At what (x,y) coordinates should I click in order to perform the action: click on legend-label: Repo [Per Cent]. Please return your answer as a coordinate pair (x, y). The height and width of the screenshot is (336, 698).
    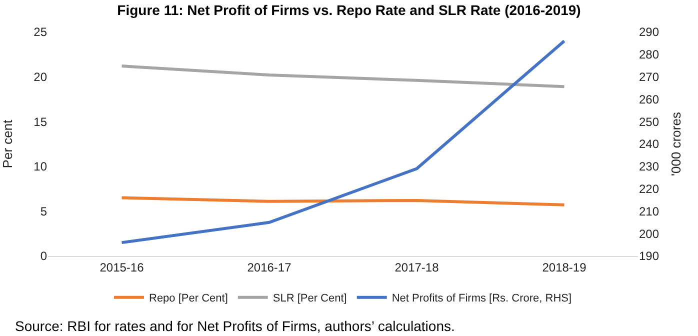
    Looking at the image, I should click on (188, 298).